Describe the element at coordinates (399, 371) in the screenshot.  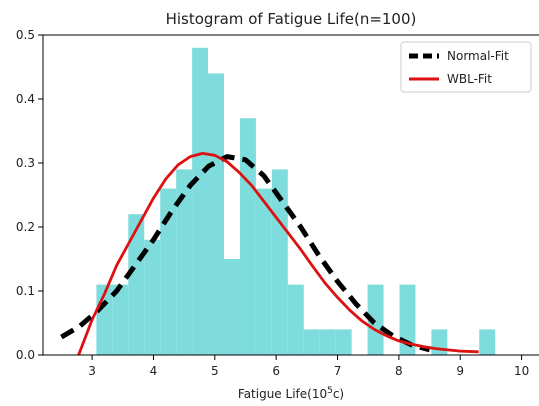
I see `x-tick-label: 8` at that location.